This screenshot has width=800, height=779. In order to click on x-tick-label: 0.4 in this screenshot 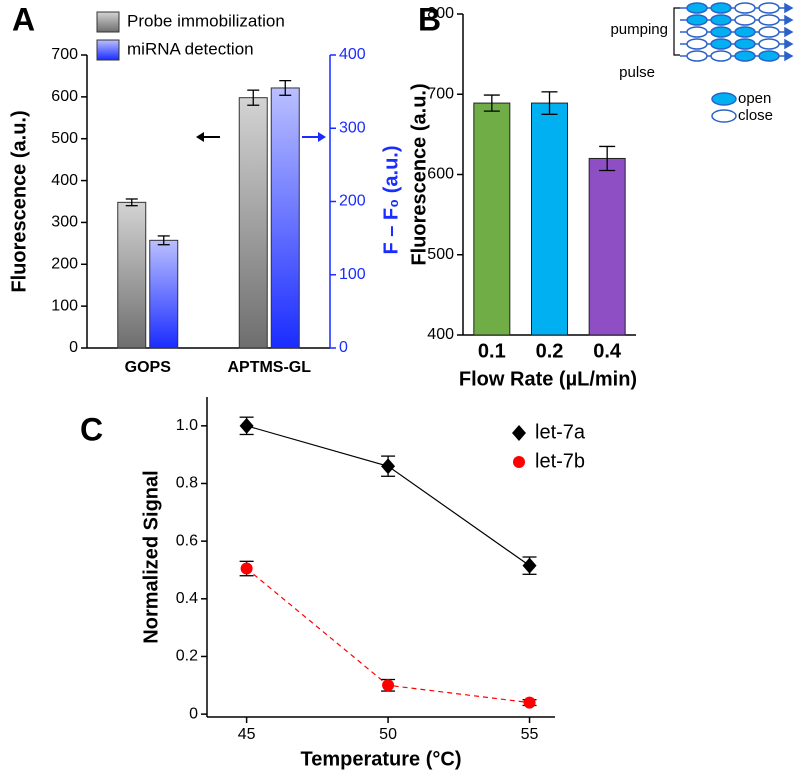, I will do `click(607, 351)`.